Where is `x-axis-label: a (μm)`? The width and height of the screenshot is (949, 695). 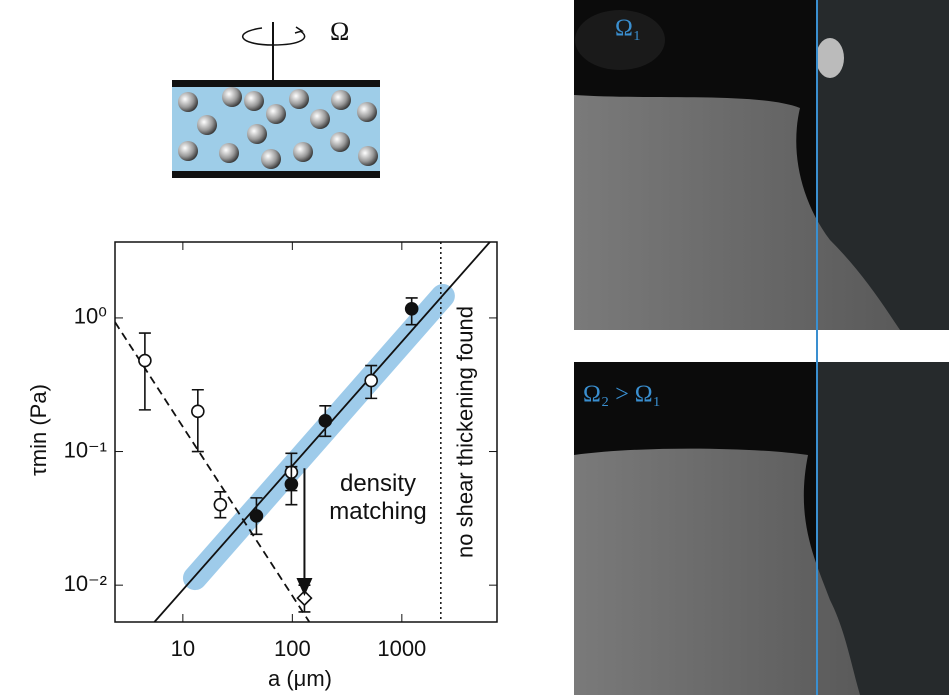
x-axis-label: a (μm) is located at coordinates (300, 678).